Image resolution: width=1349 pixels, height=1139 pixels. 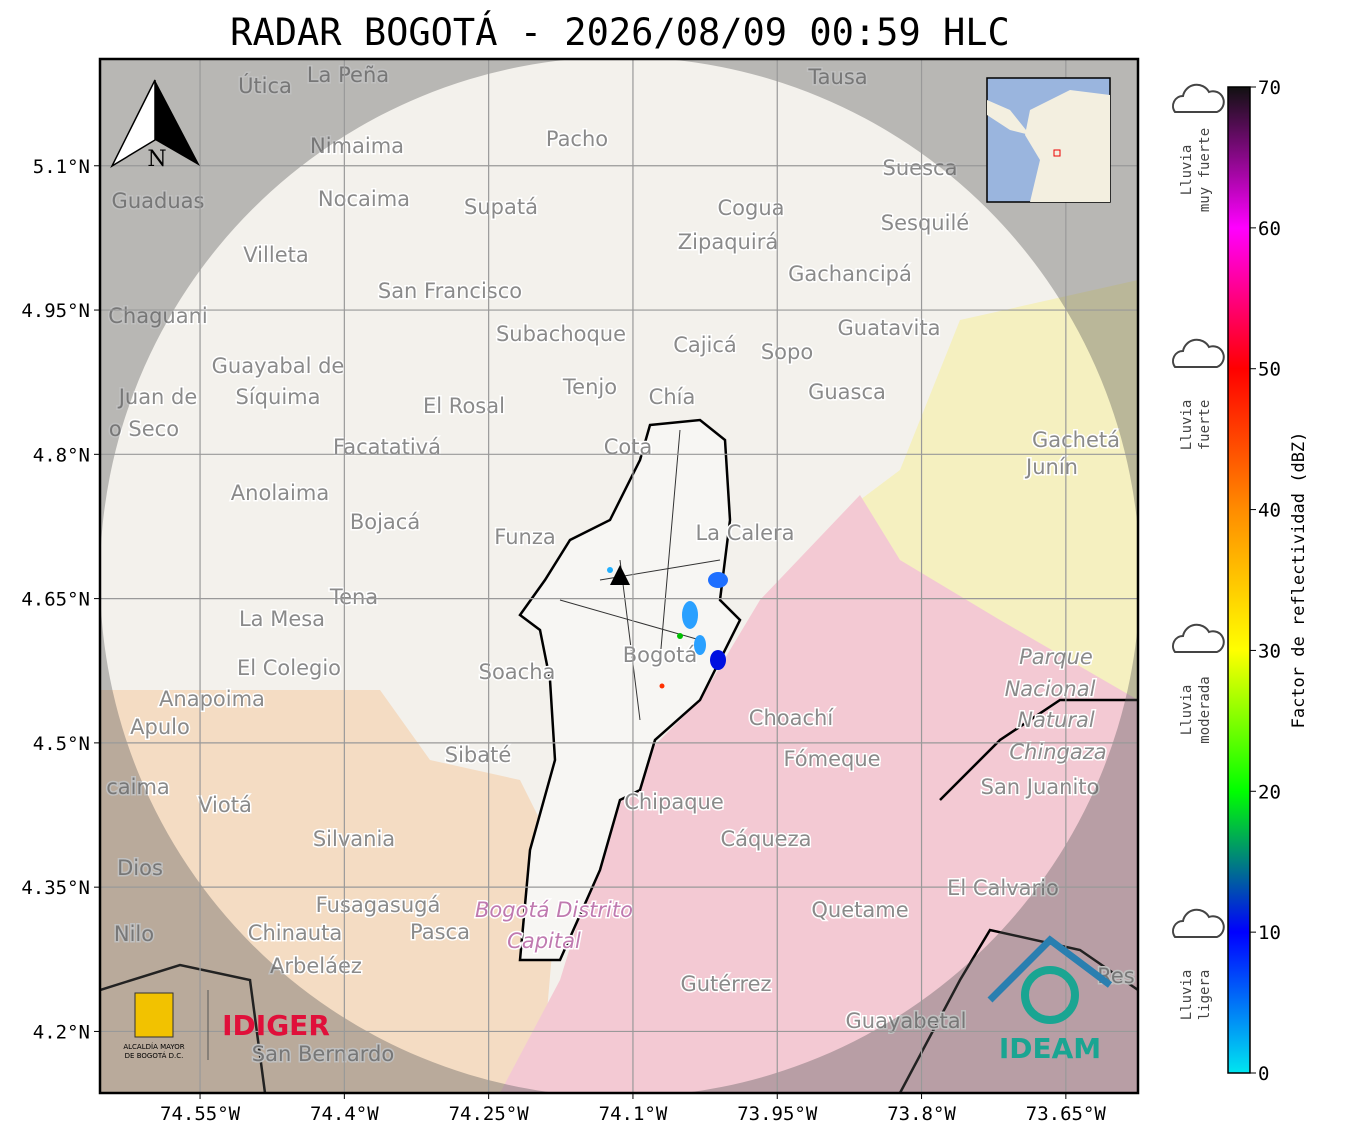 What do you see at coordinates (357, 146) in the screenshot?
I see `place-label: Nimaima` at bounding box center [357, 146].